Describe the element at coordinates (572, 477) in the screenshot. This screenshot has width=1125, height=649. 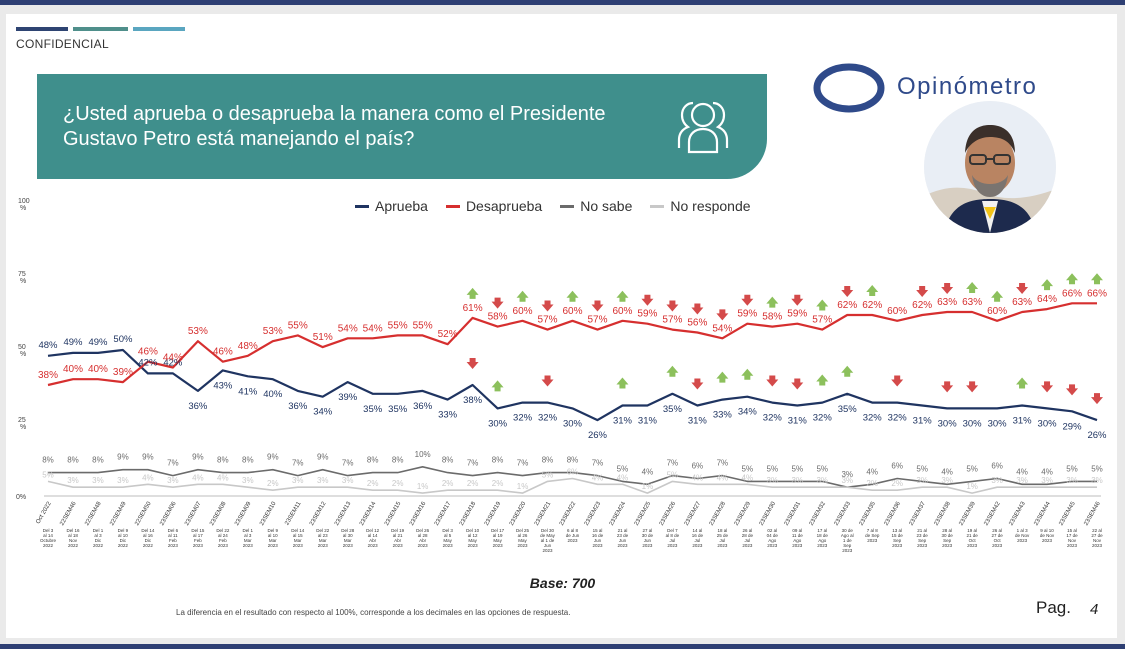
I see `series-line-no-sabe` at that location.